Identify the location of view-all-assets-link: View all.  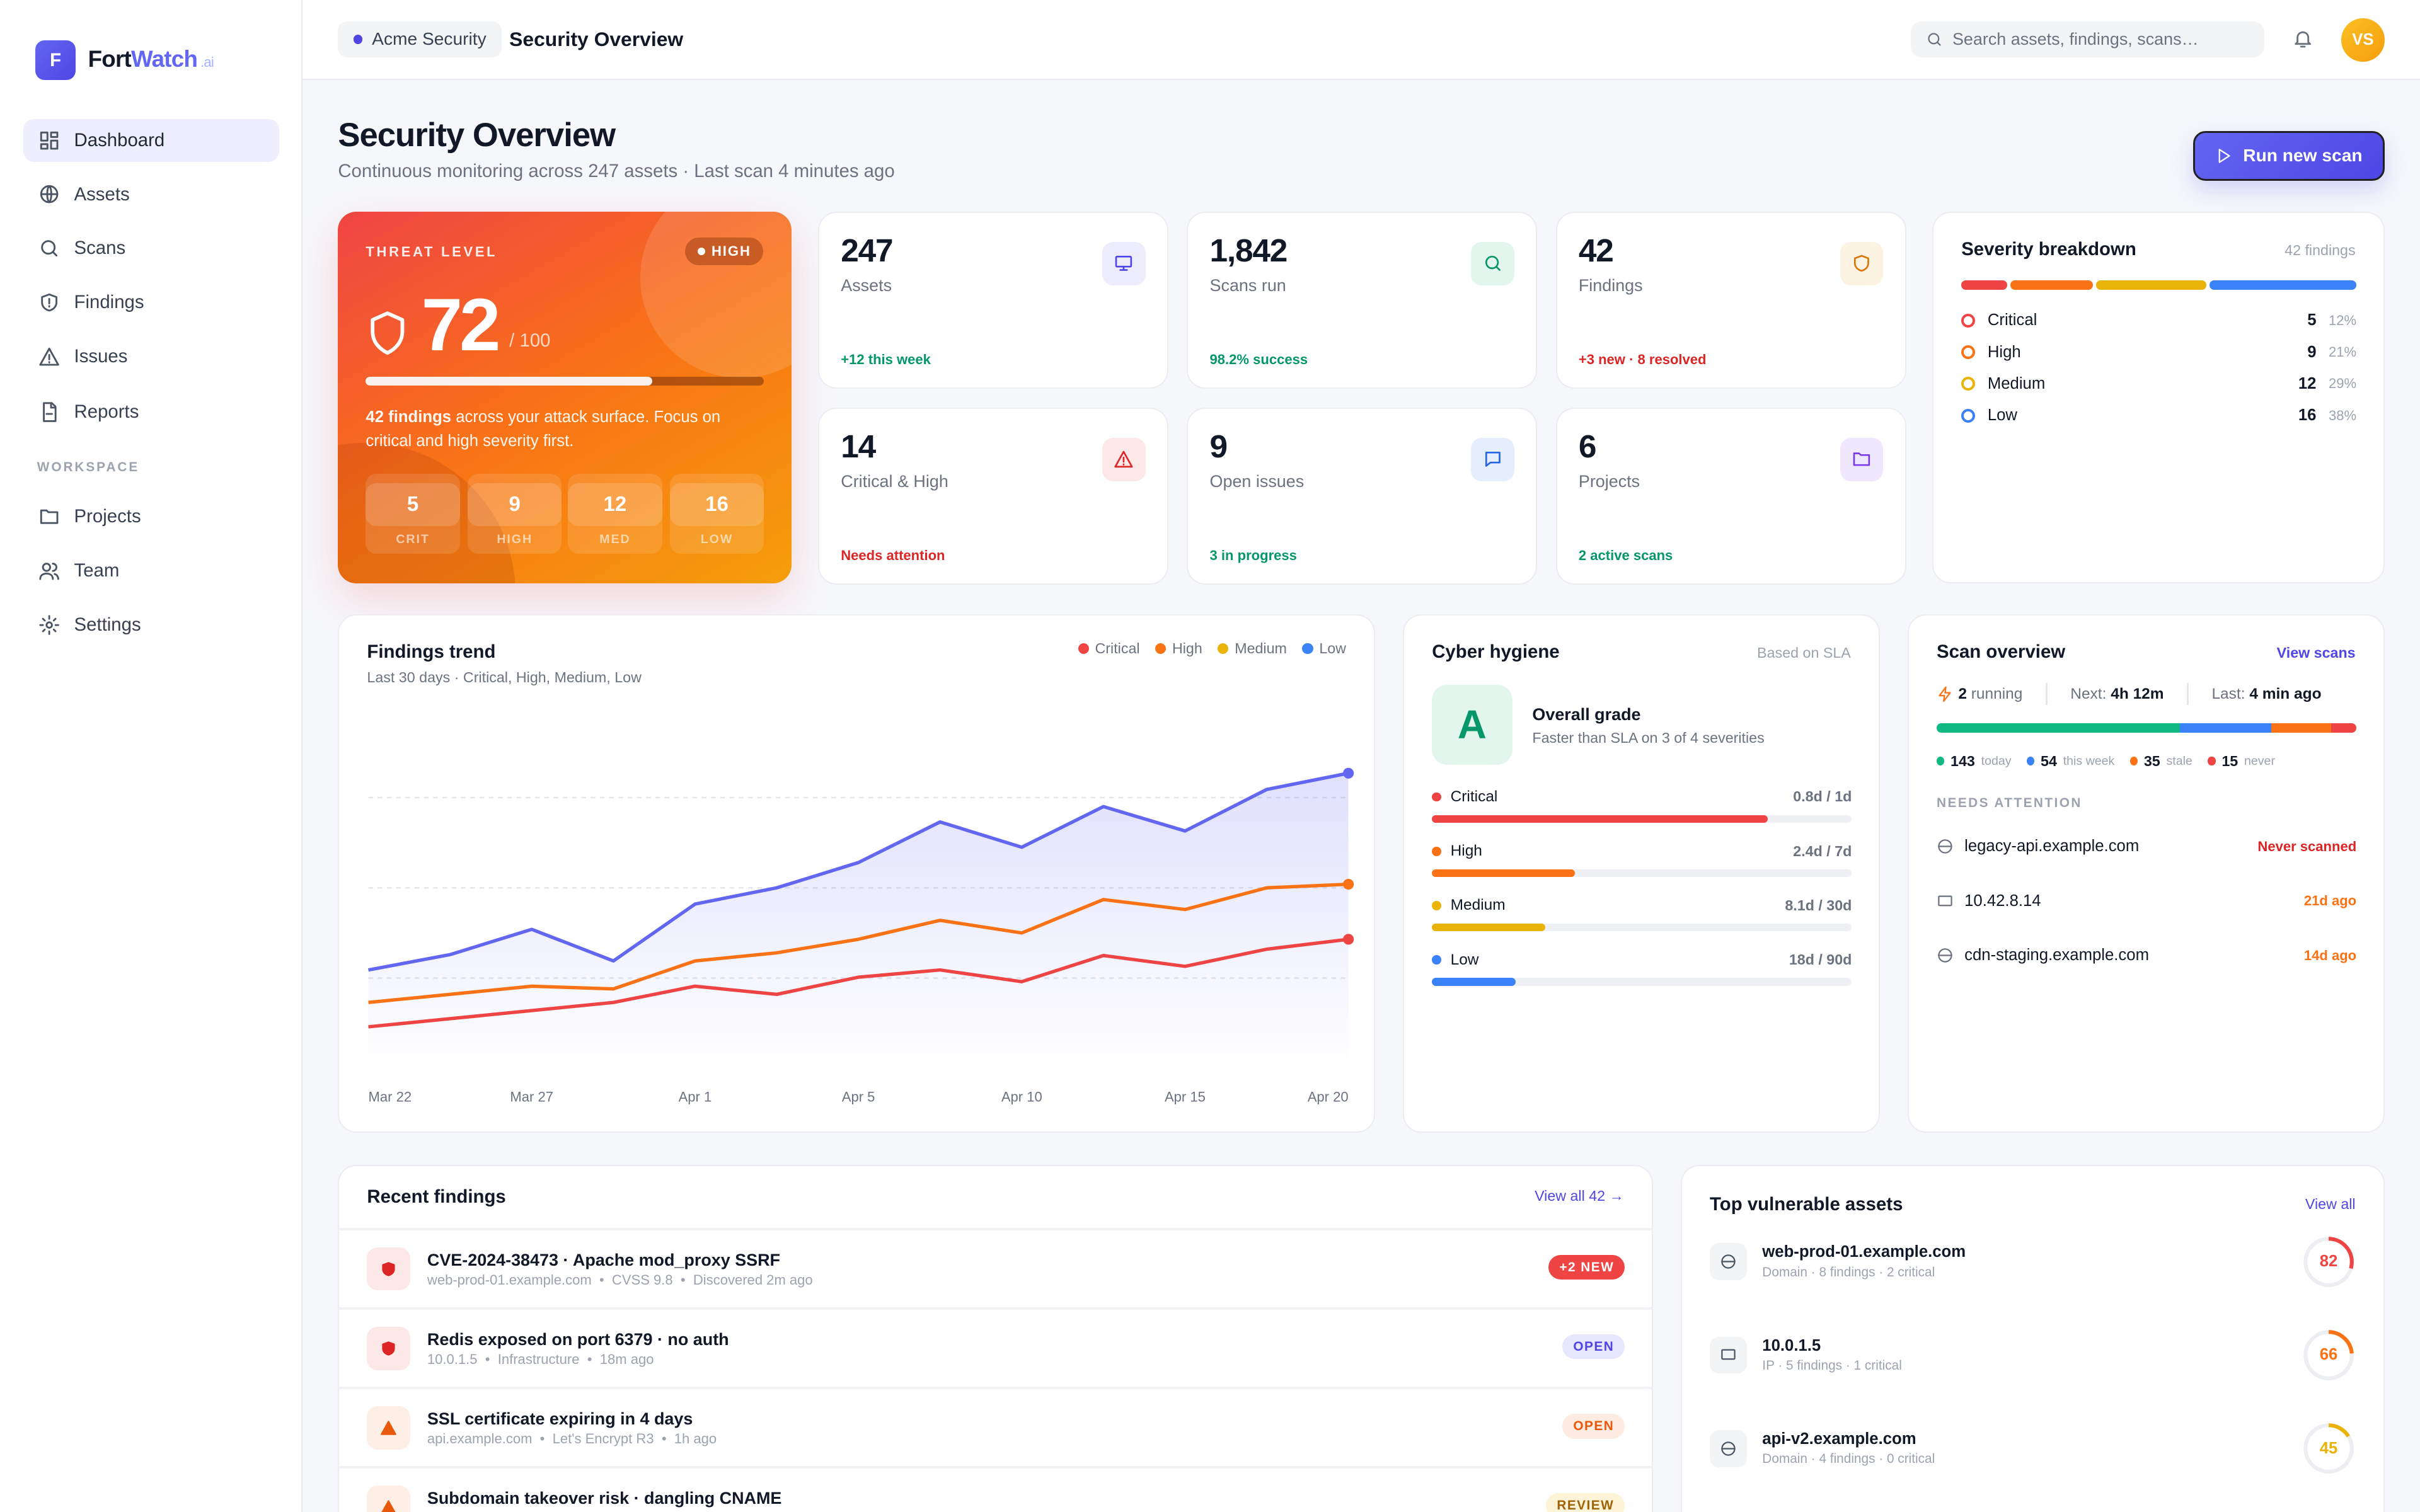
(2330, 1203).